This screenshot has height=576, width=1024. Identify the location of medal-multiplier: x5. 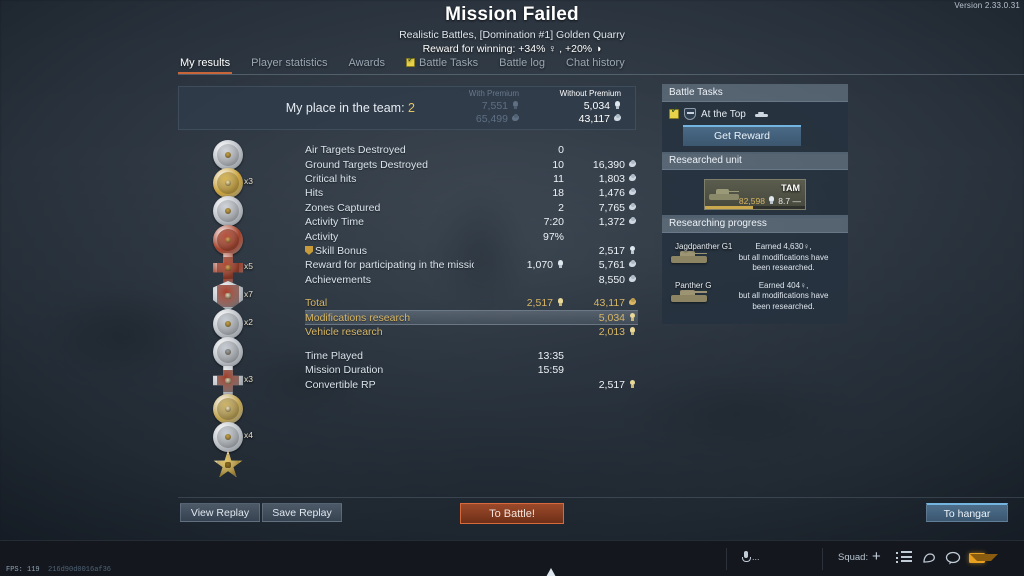
(248, 265).